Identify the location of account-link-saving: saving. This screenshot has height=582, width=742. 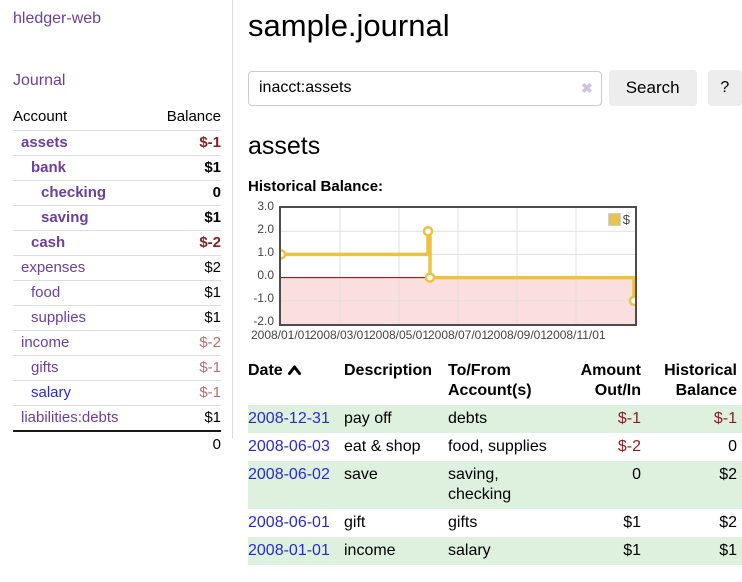
(65, 217).